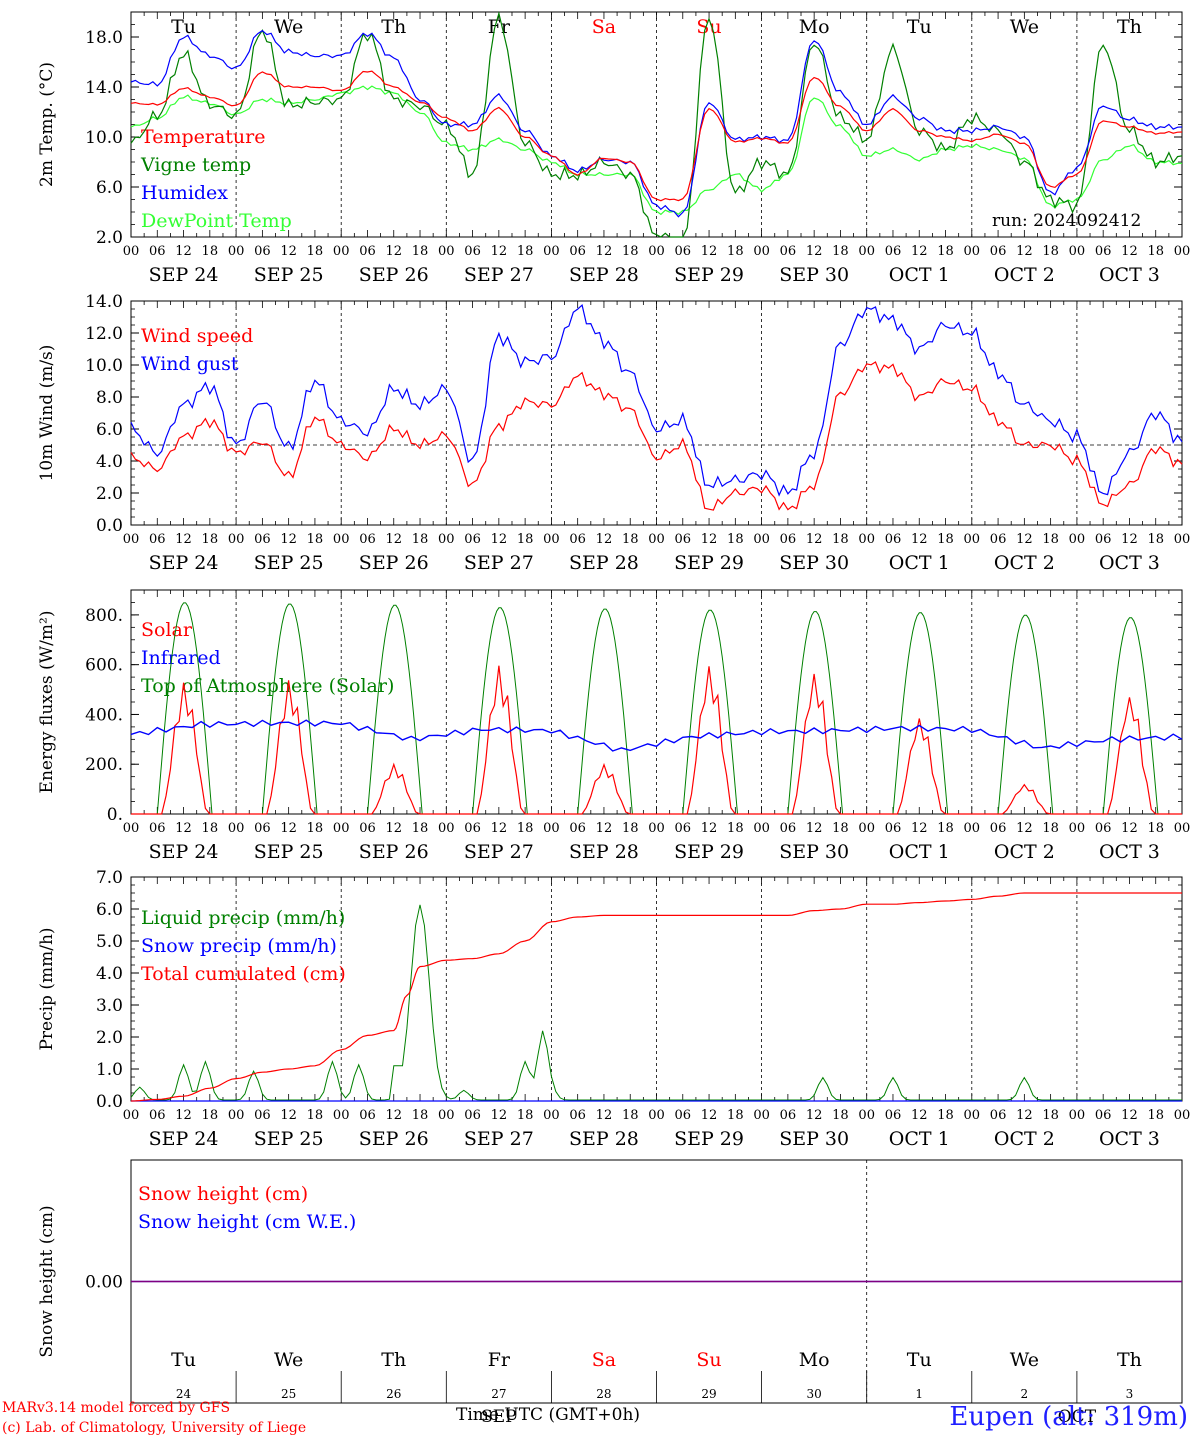  Describe the element at coordinates (239, 946) in the screenshot. I see `legend-item: Snow precip (mm/h)` at that location.